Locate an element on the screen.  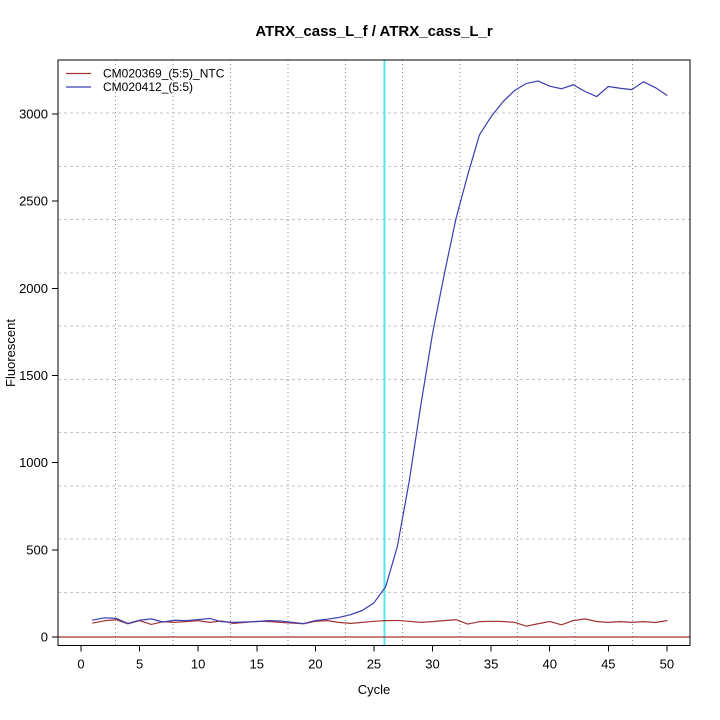
x-tick-label: 30 is located at coordinates (432, 664).